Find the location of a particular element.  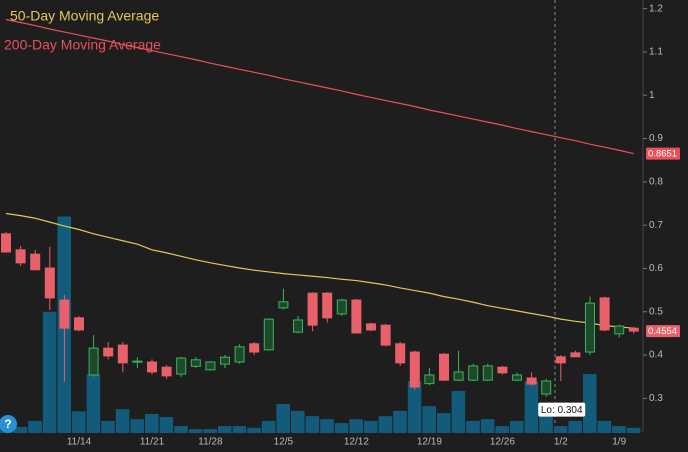

x-tick-label: 11/28 is located at coordinates (210, 442).